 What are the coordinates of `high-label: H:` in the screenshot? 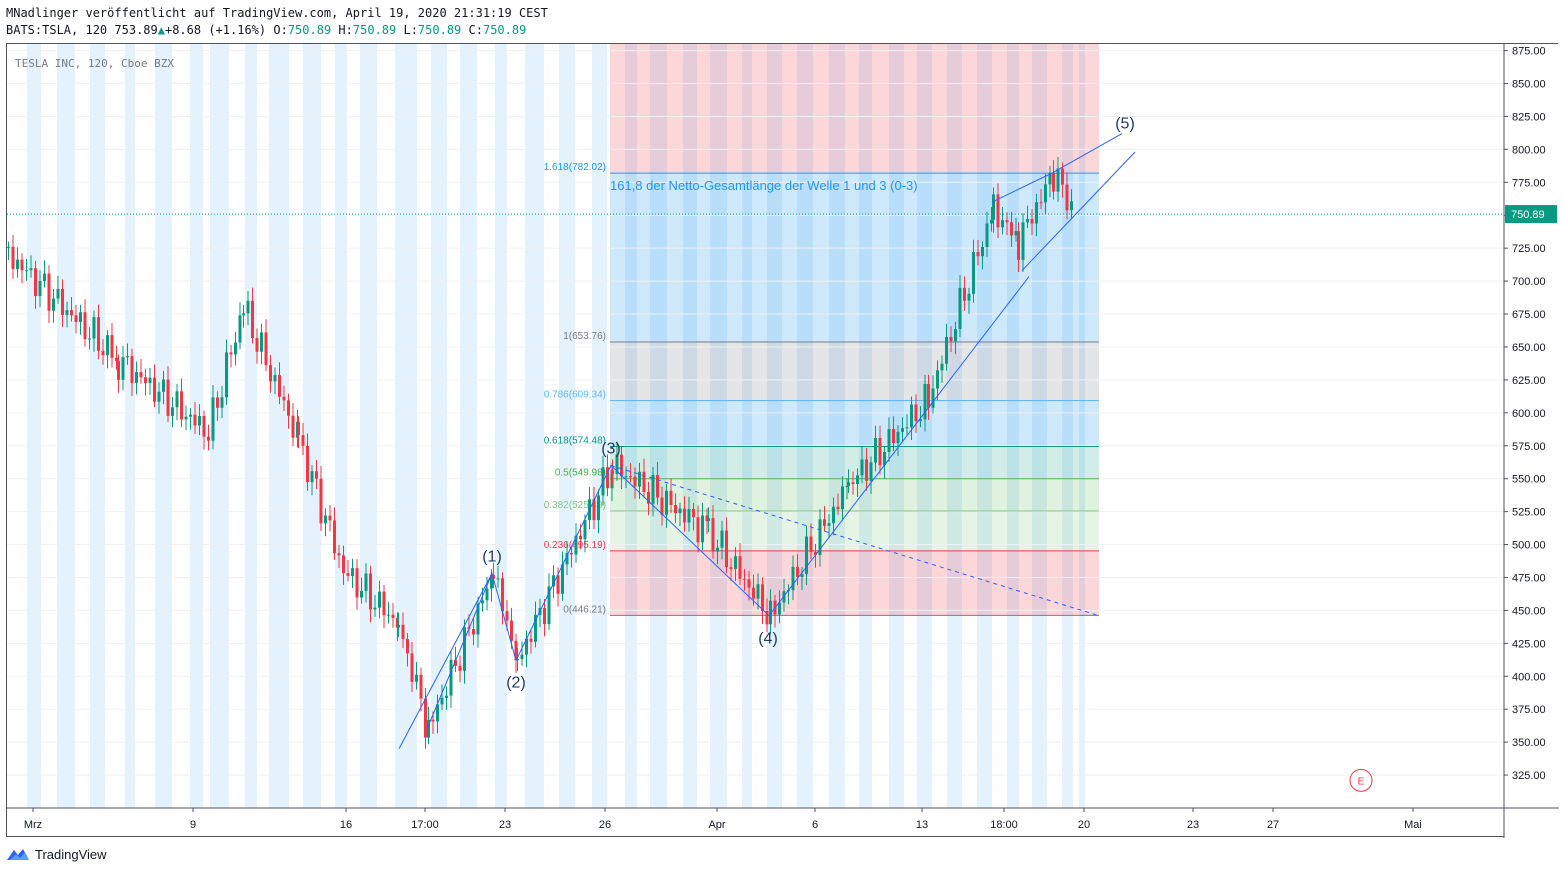 It's located at (345, 30).